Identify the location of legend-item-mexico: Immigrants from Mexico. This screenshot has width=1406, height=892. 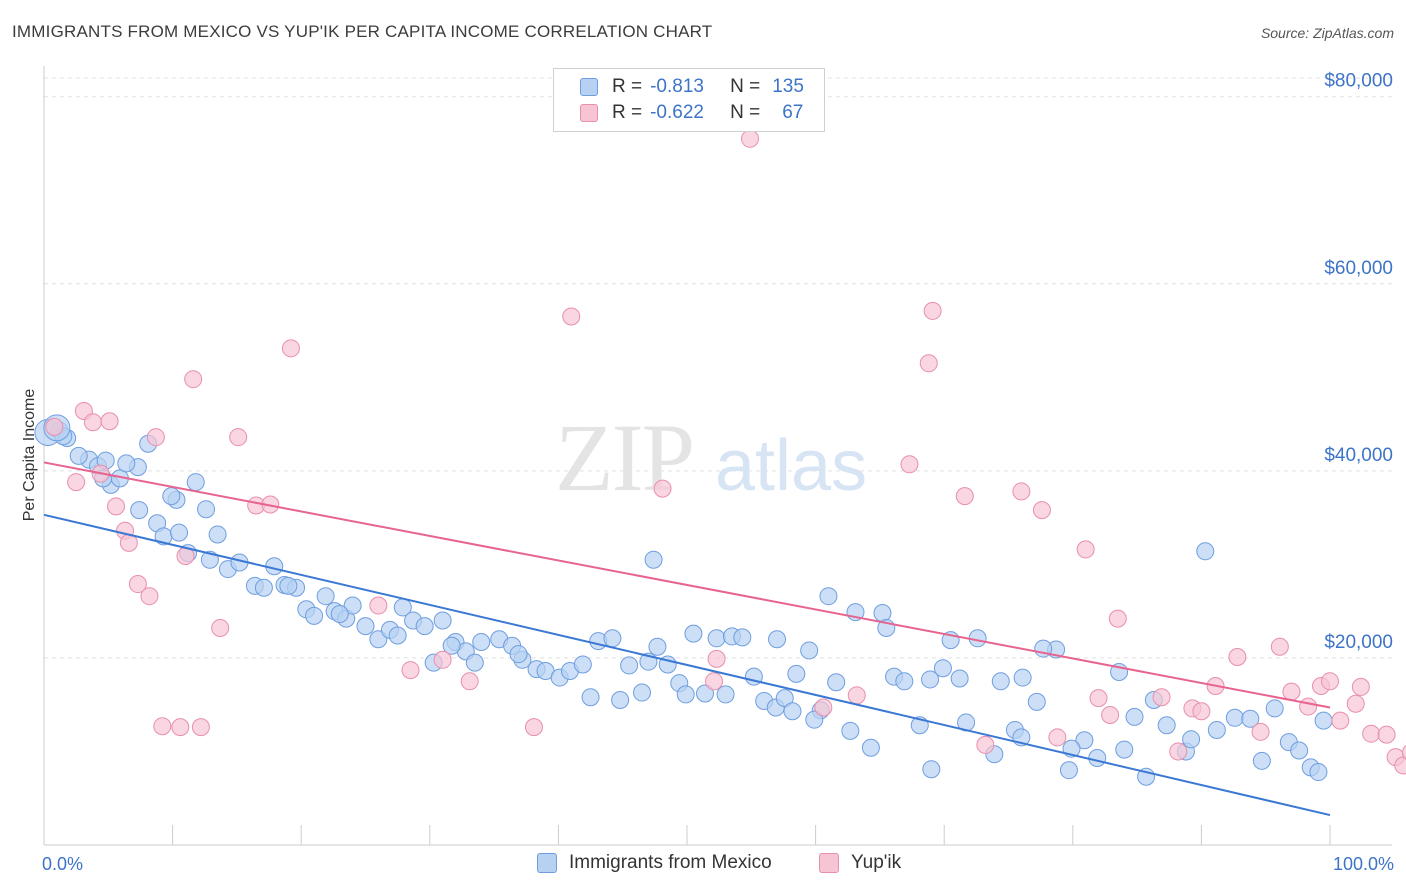
(654, 863).